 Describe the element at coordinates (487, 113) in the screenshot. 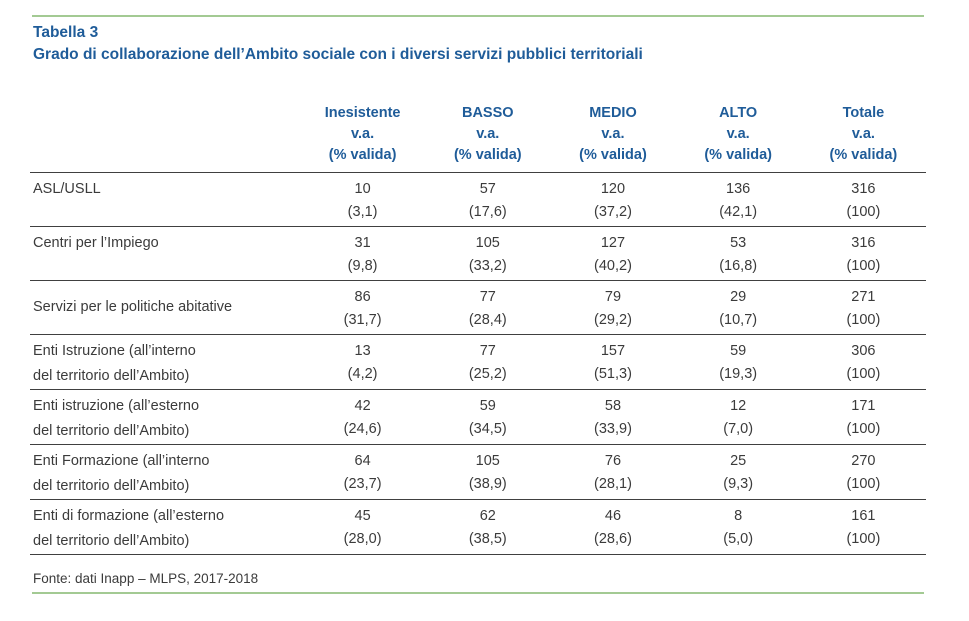

I see `column-title: BASSO` at that location.